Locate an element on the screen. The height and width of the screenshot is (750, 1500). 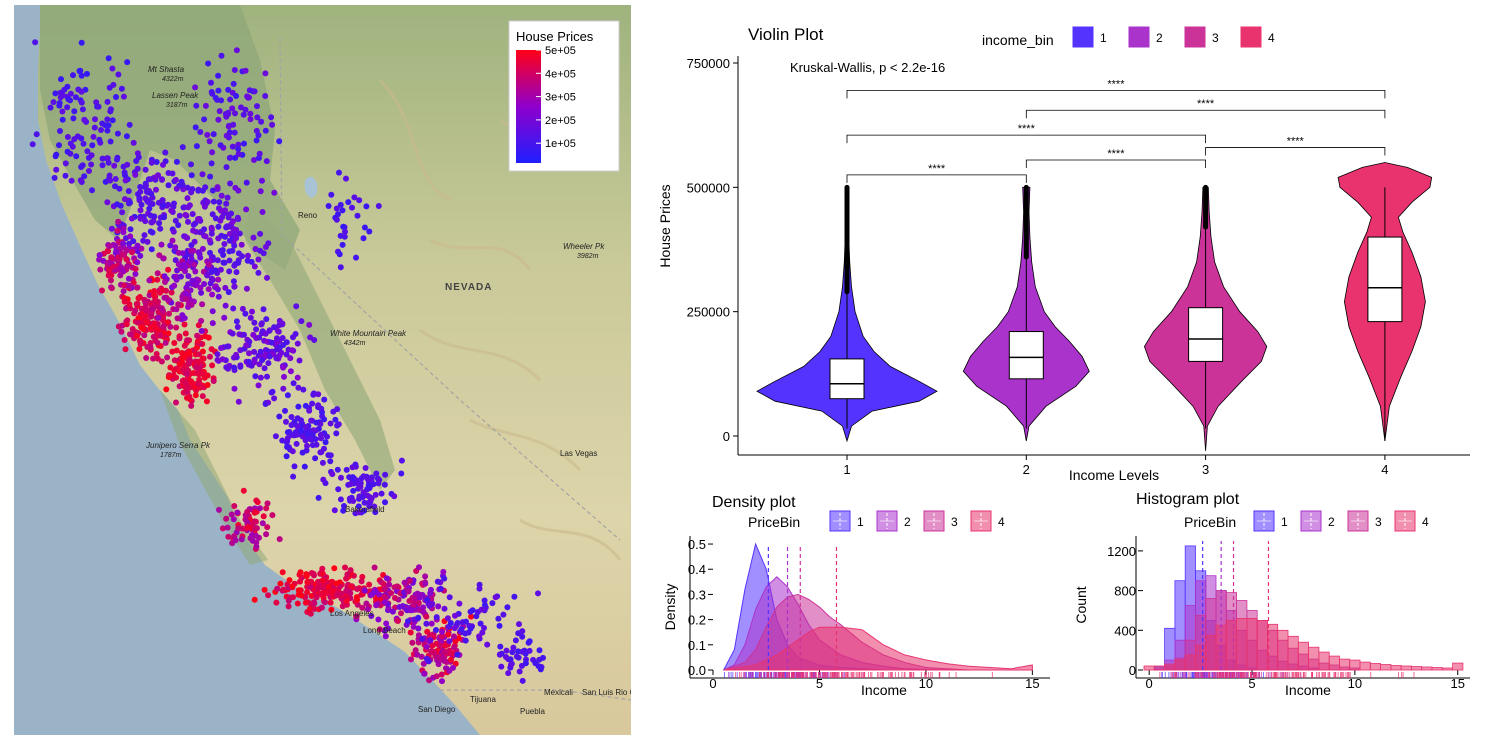
violin-x-ticks: 1 2 3 4 is located at coordinates (1116, 466).